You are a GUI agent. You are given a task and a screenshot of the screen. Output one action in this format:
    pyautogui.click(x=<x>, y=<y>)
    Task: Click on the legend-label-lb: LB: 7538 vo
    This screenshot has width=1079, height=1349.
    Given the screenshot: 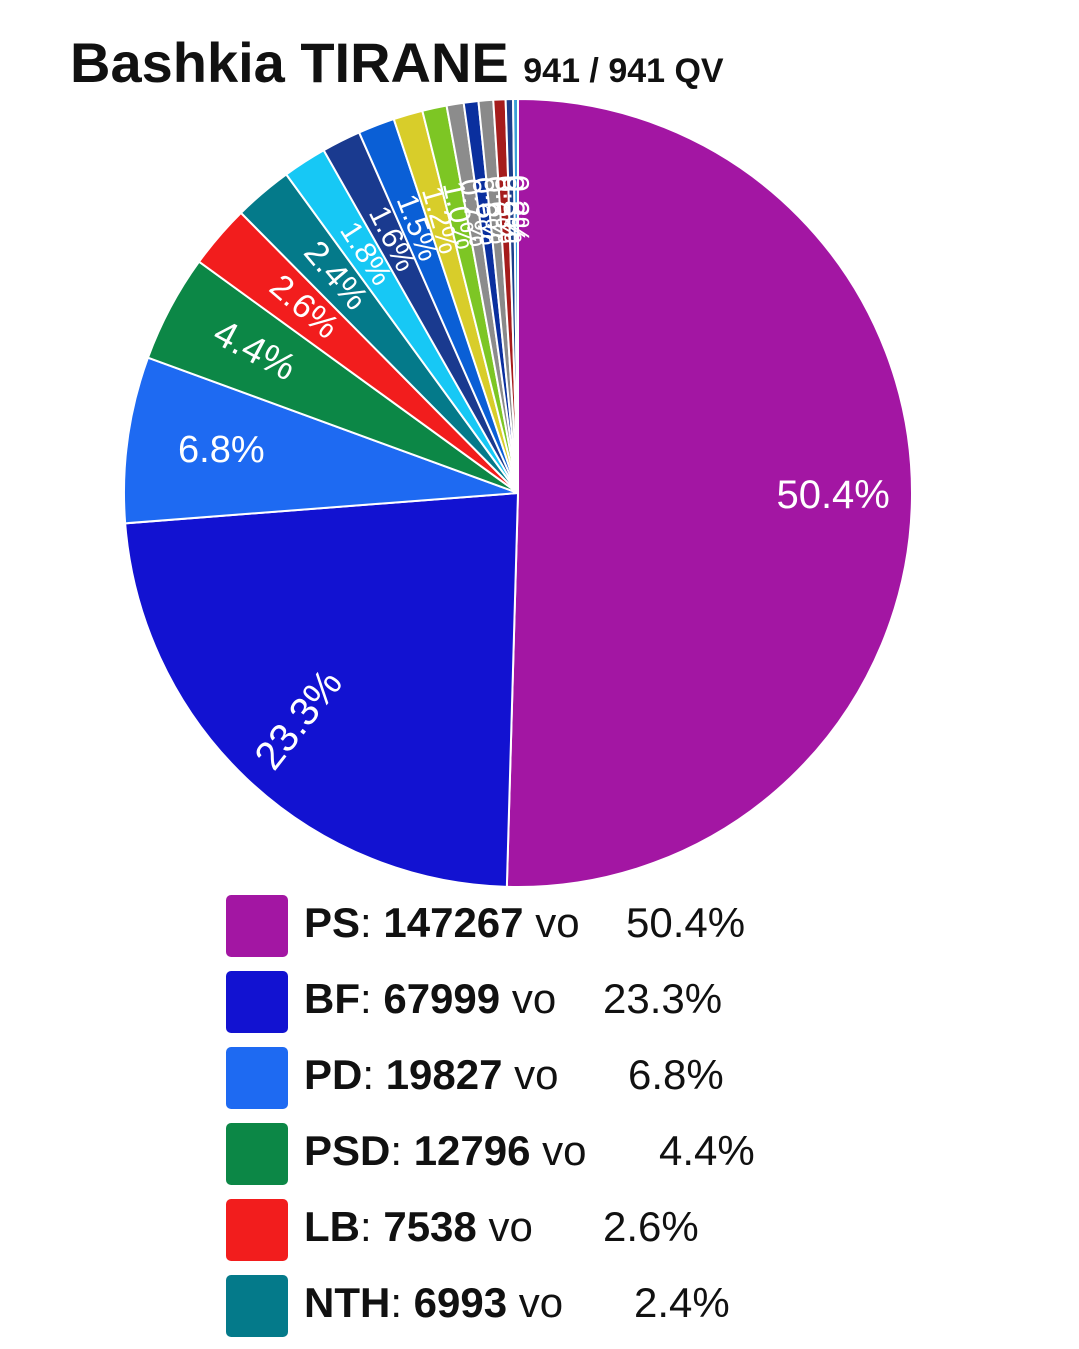 What is the action you would take?
    pyautogui.click(x=418, y=1226)
    